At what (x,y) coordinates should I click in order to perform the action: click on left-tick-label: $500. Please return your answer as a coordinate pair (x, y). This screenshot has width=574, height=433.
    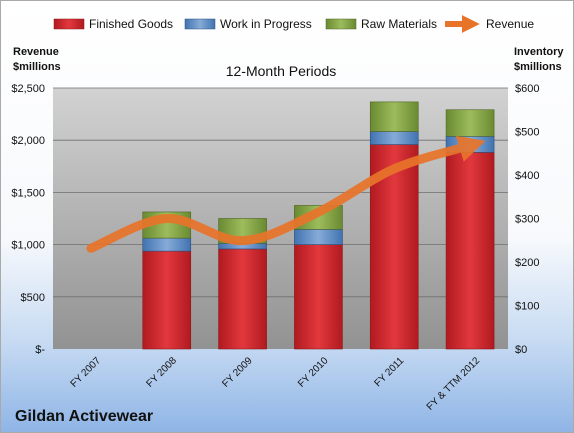
    Looking at the image, I should click on (33, 298).